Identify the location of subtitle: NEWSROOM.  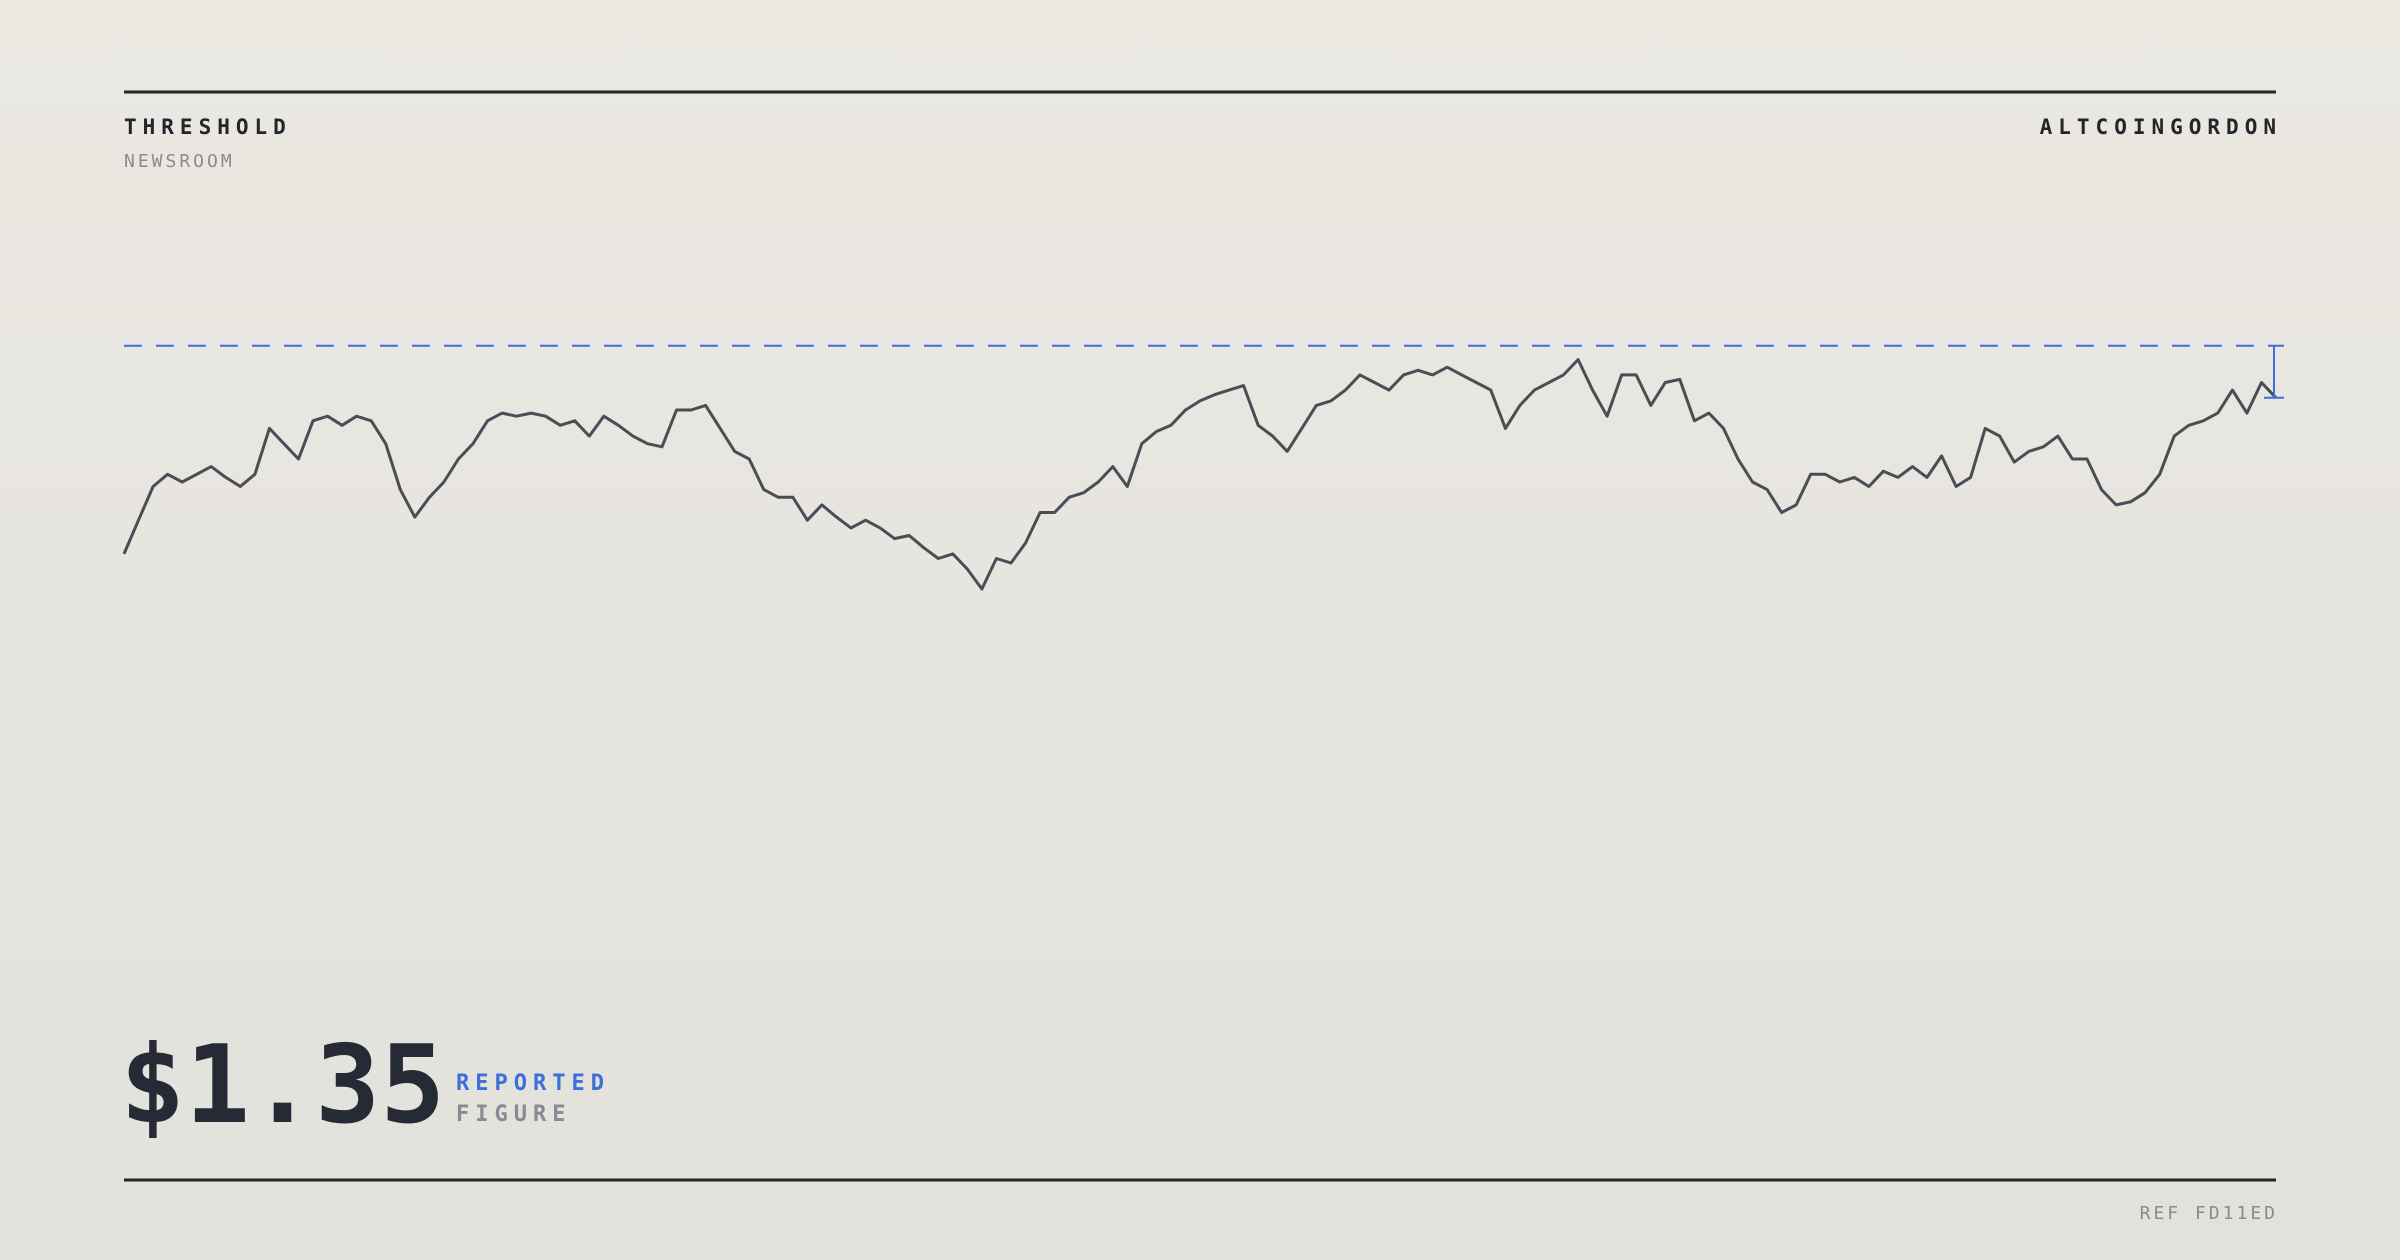
(179, 161).